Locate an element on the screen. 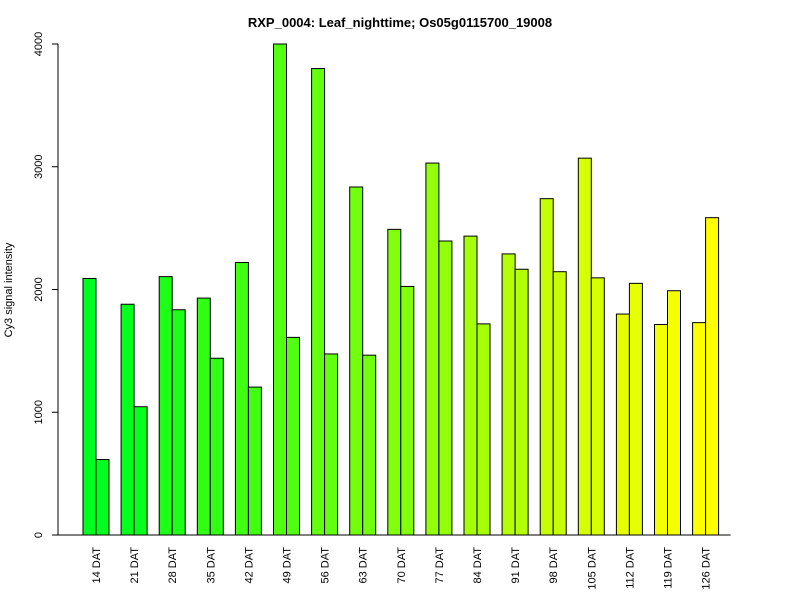 Image resolution: width=800 pixels, height=600 pixels. x-tick-label: 112 DAT is located at coordinates (630, 568).